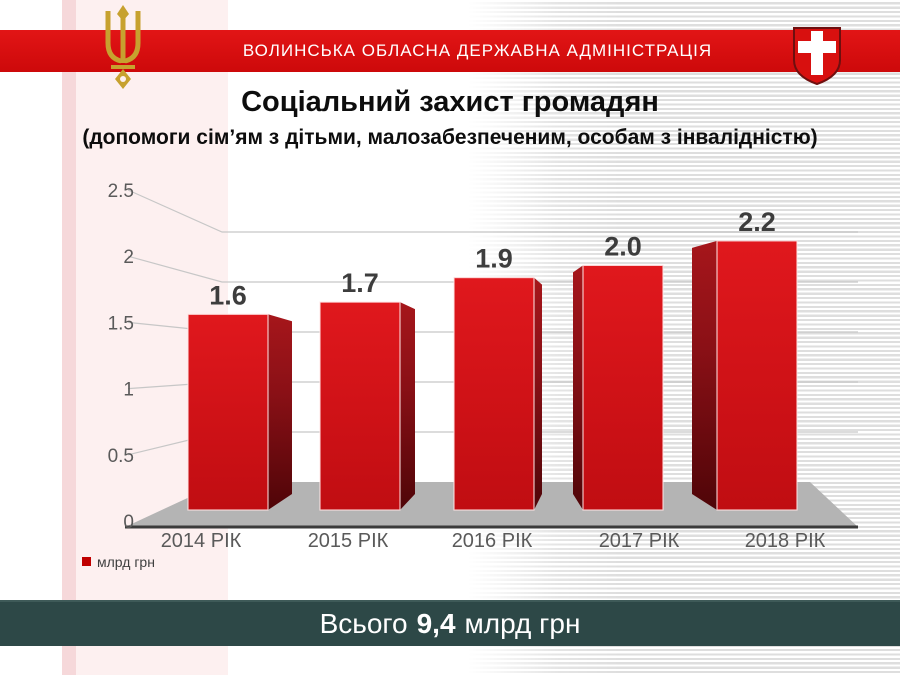  I want to click on y-axis-tick: 0.5, so click(121, 456).